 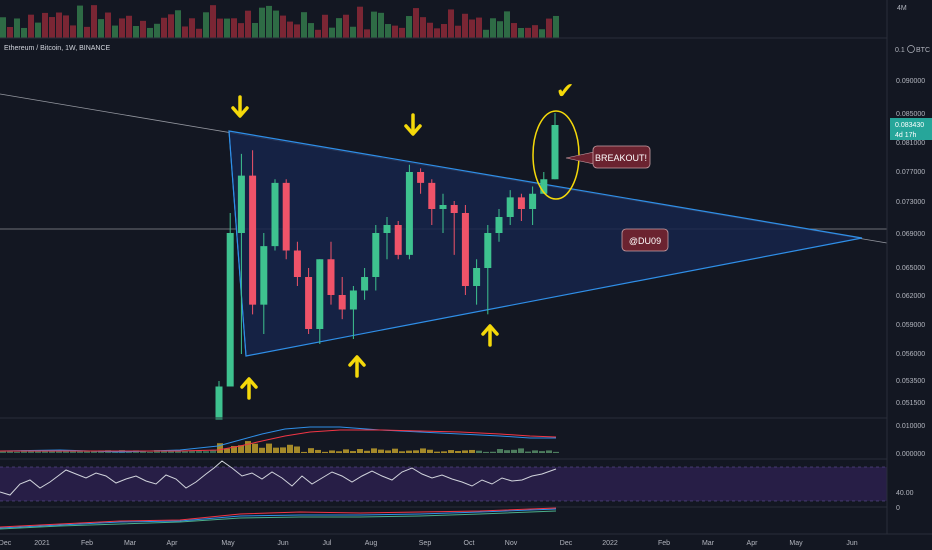 What do you see at coordinates (909, 125) in the screenshot?
I see `svg-text: 0.083430` at bounding box center [909, 125].